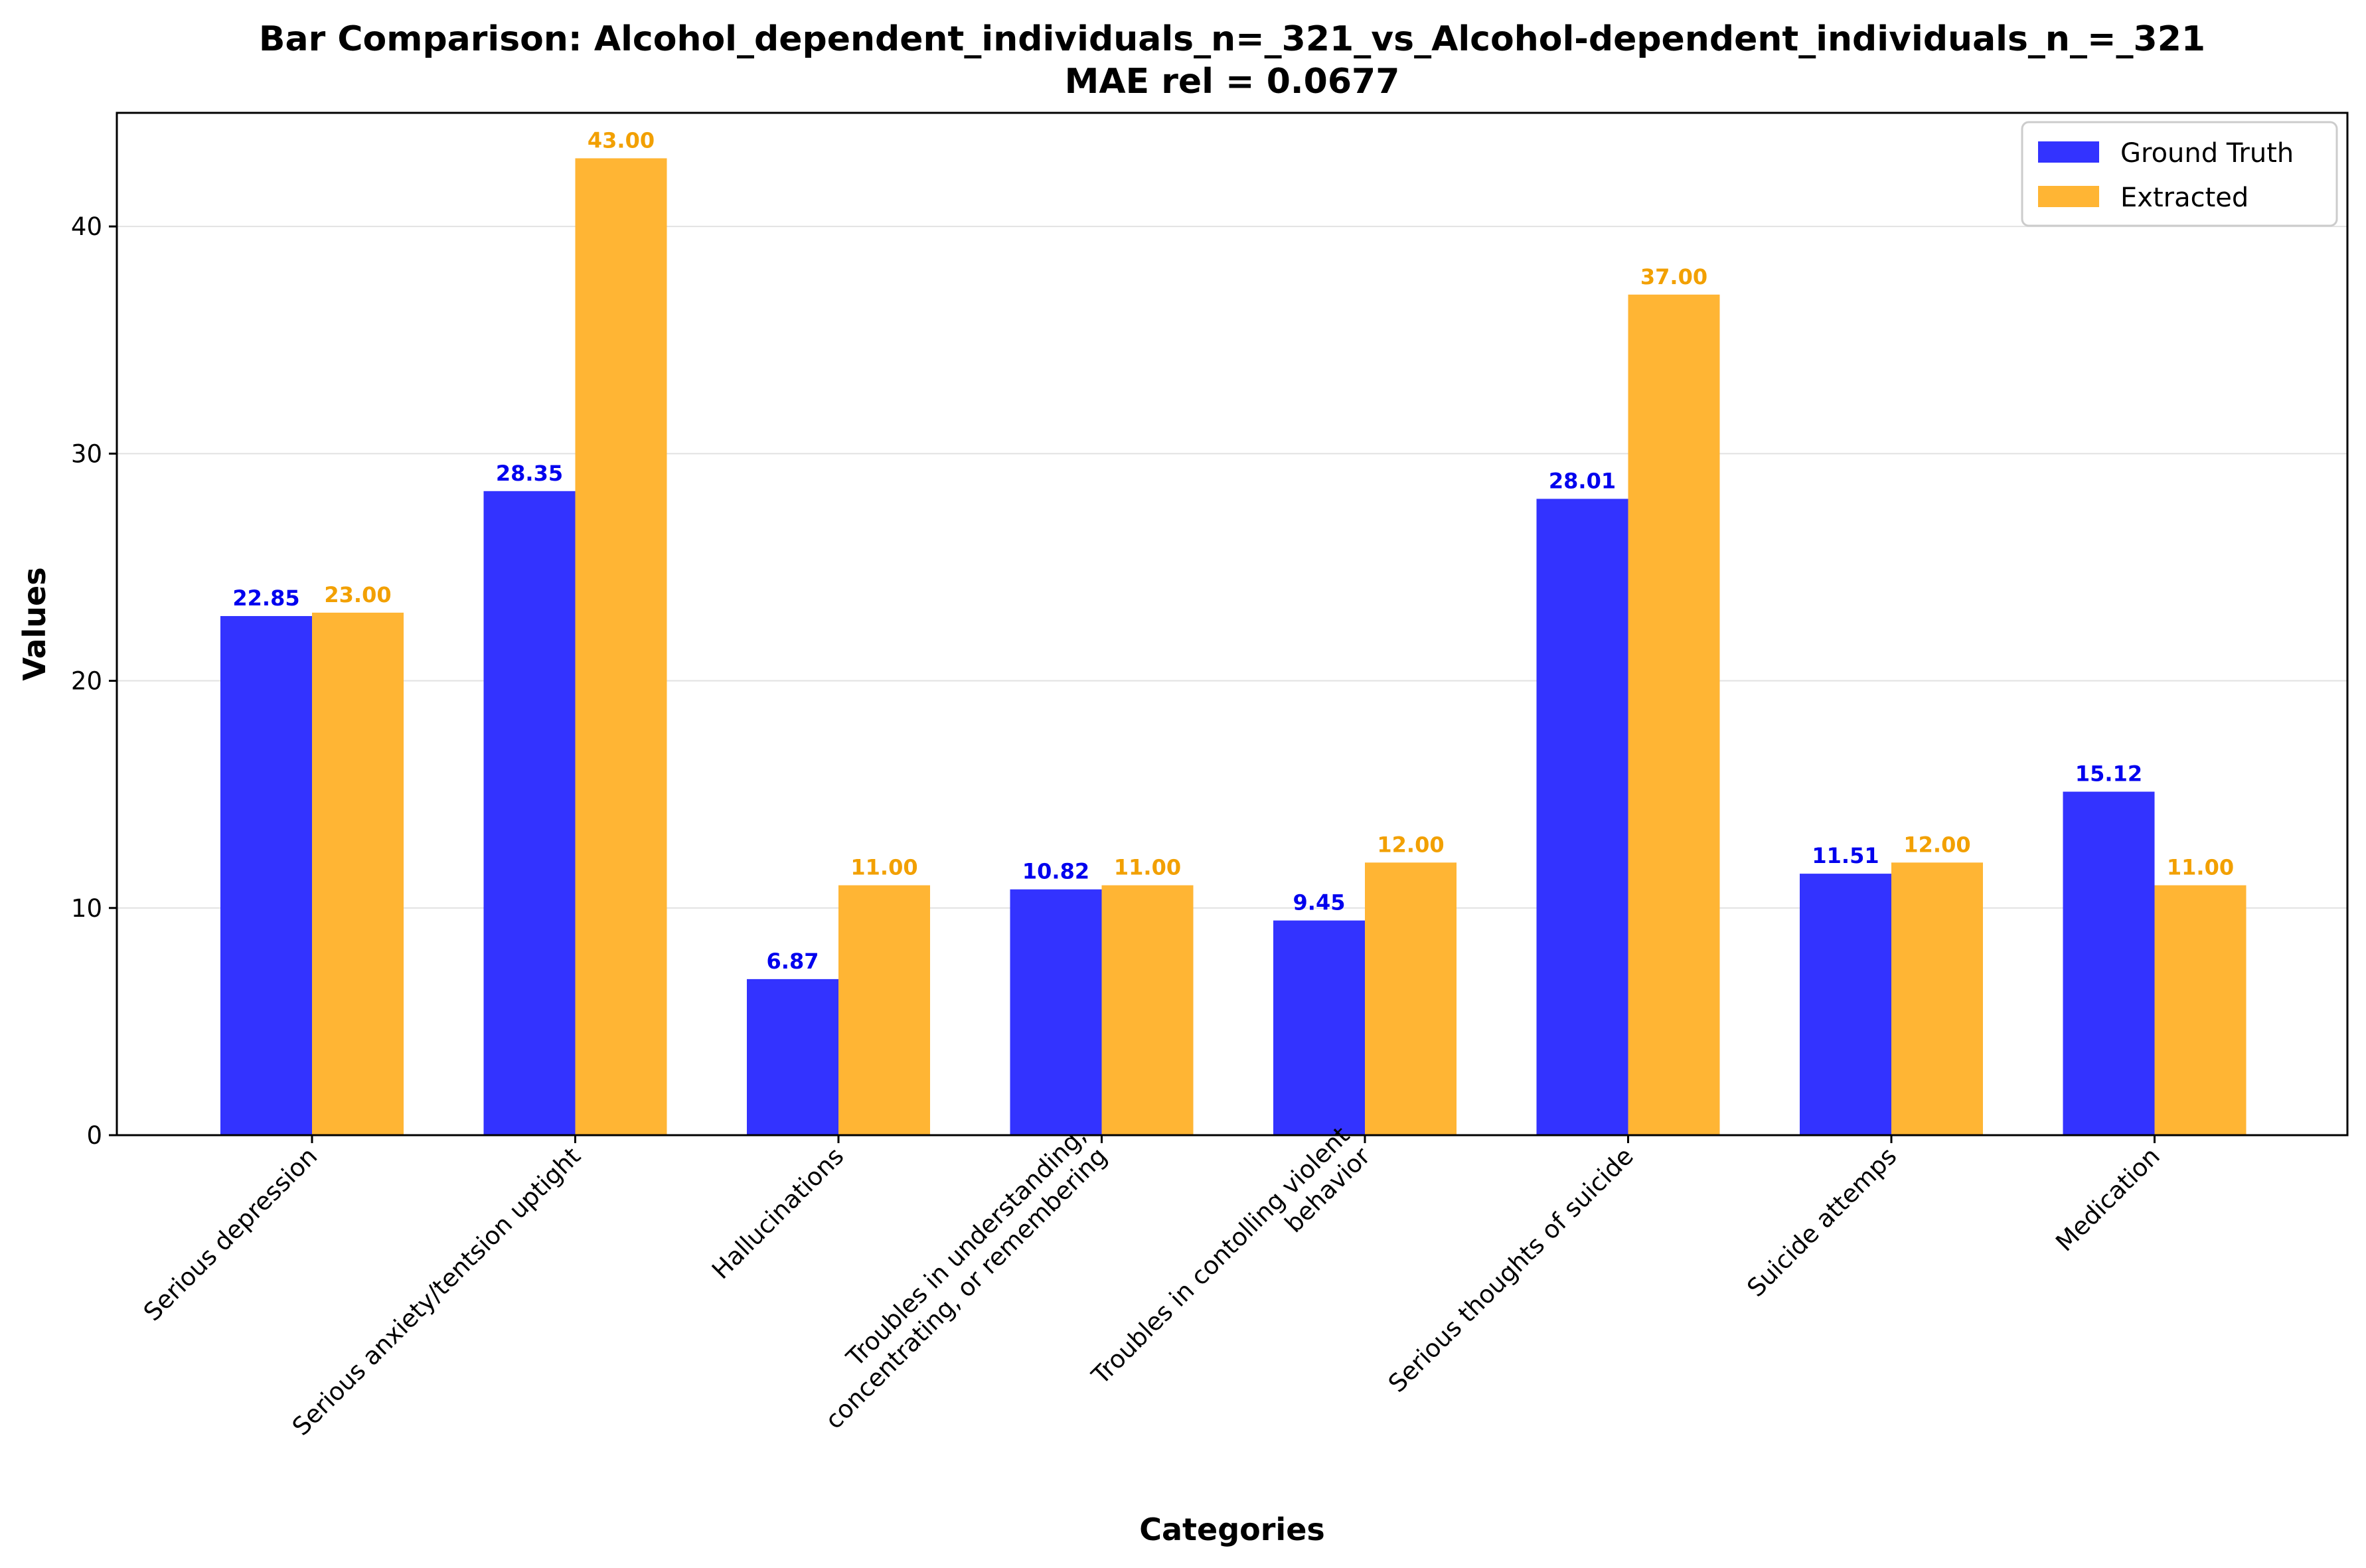  What do you see at coordinates (793, 962) in the screenshot?
I see `value-label-ground-truth: 6.87` at bounding box center [793, 962].